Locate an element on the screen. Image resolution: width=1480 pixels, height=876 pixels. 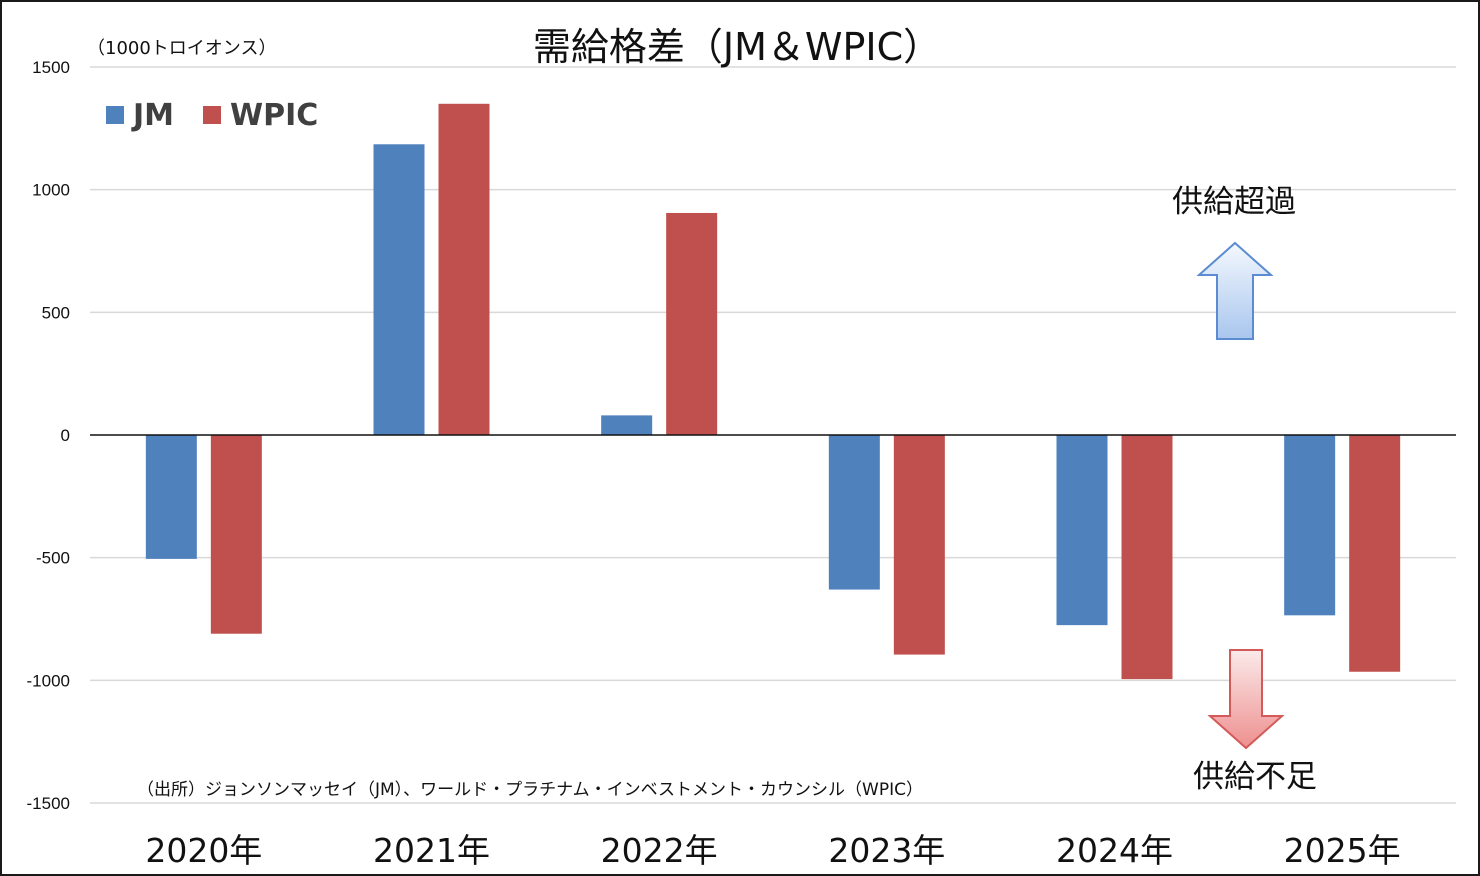
y-axis-ticks: 1500 1000 500 0 -500 -1000 -1500 is located at coordinates (48, 435).